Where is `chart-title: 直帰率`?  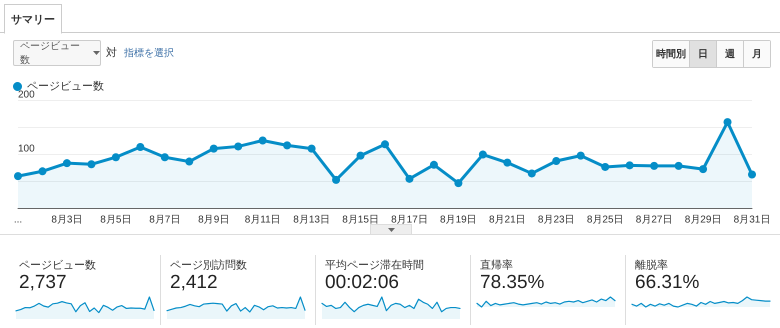 chart-title: 直帰率 is located at coordinates (496, 265).